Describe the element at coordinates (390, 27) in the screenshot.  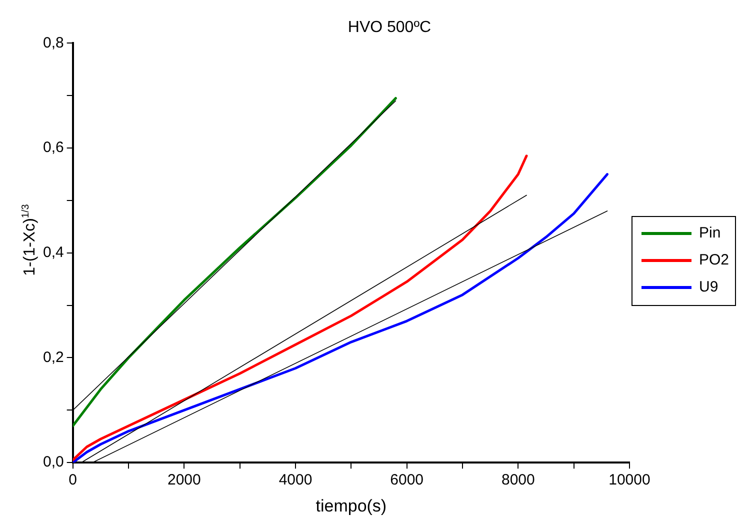
I see `chart-title: HVO 500ºC` at that location.